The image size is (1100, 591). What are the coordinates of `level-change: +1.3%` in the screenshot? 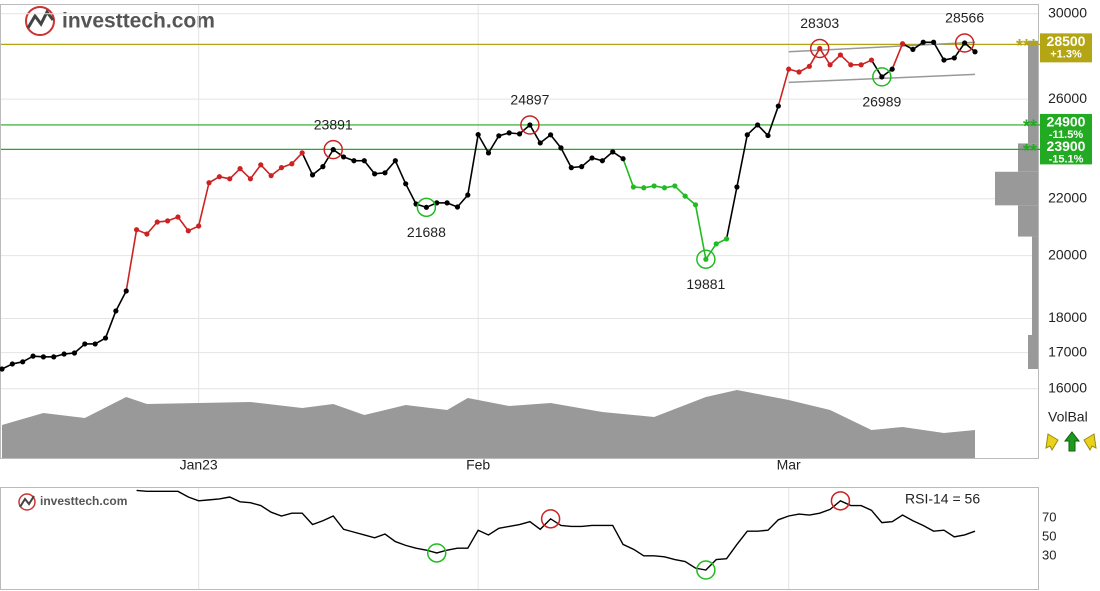 It's located at (1066, 54).